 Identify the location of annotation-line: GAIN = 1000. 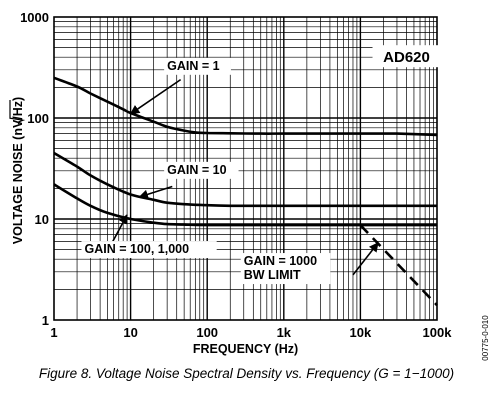
(280, 261).